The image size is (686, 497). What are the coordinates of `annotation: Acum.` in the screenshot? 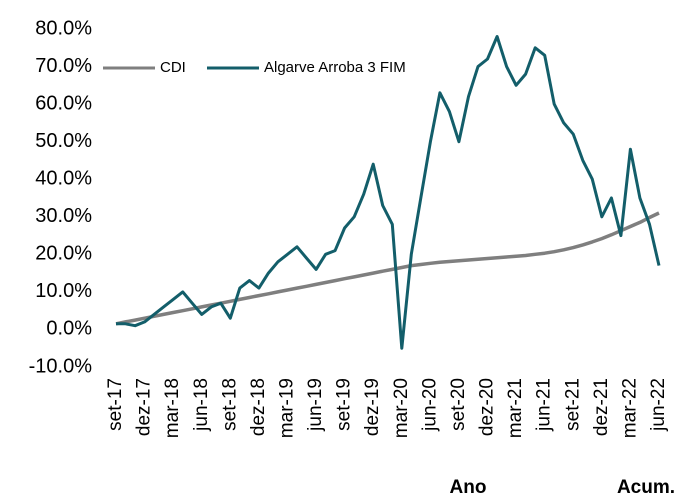 It's located at (646, 487).